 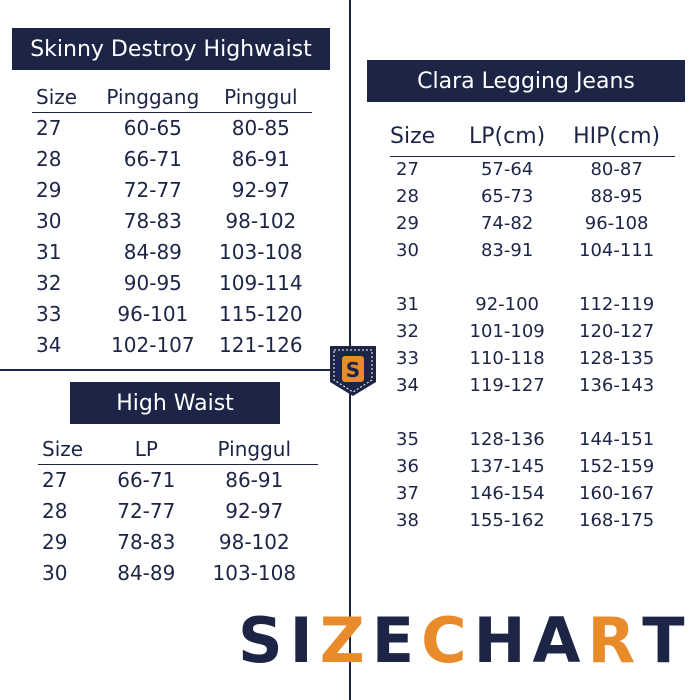 I want to click on measurement-cell: 168-175, so click(x=617, y=520).